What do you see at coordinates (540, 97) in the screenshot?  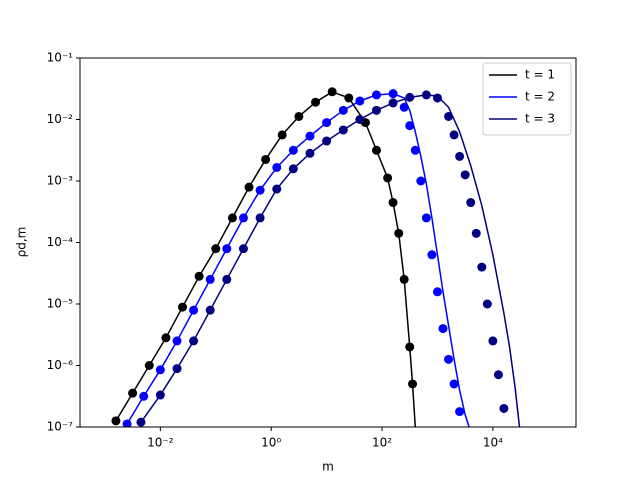 I see `legend-label: t = 2` at bounding box center [540, 97].